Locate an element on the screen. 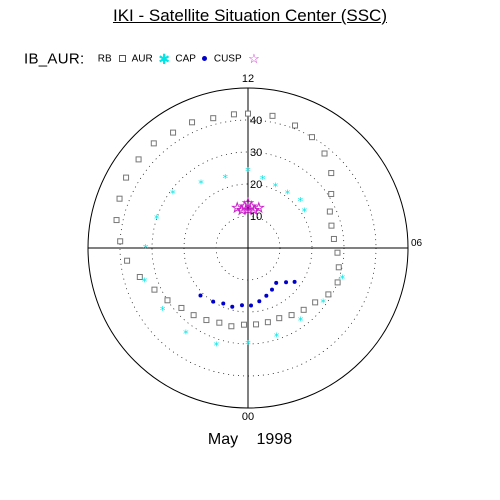 Image resolution: width=500 pixels, height=500 pixels. radial-tick-label: 20 is located at coordinates (256, 185).